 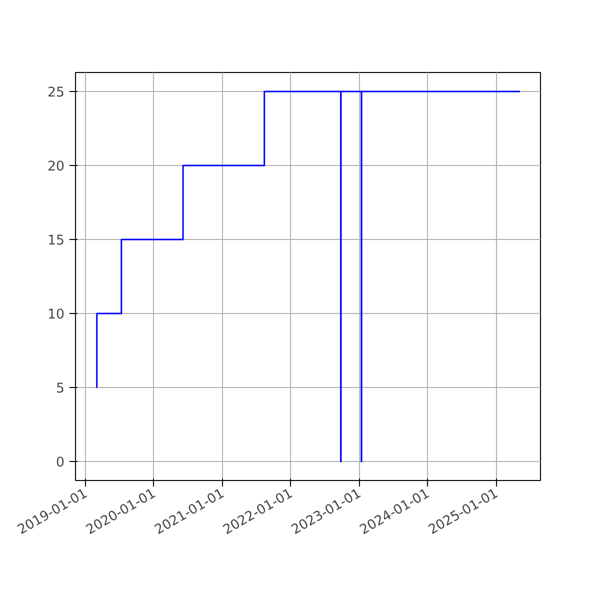 I want to click on y-tick-label: 15, so click(x=56, y=240).